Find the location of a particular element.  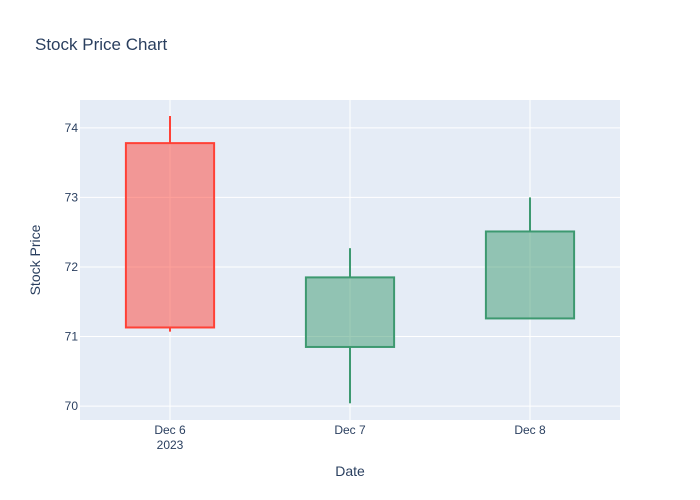

x-tick-label: Dec 6 is located at coordinates (170, 430).